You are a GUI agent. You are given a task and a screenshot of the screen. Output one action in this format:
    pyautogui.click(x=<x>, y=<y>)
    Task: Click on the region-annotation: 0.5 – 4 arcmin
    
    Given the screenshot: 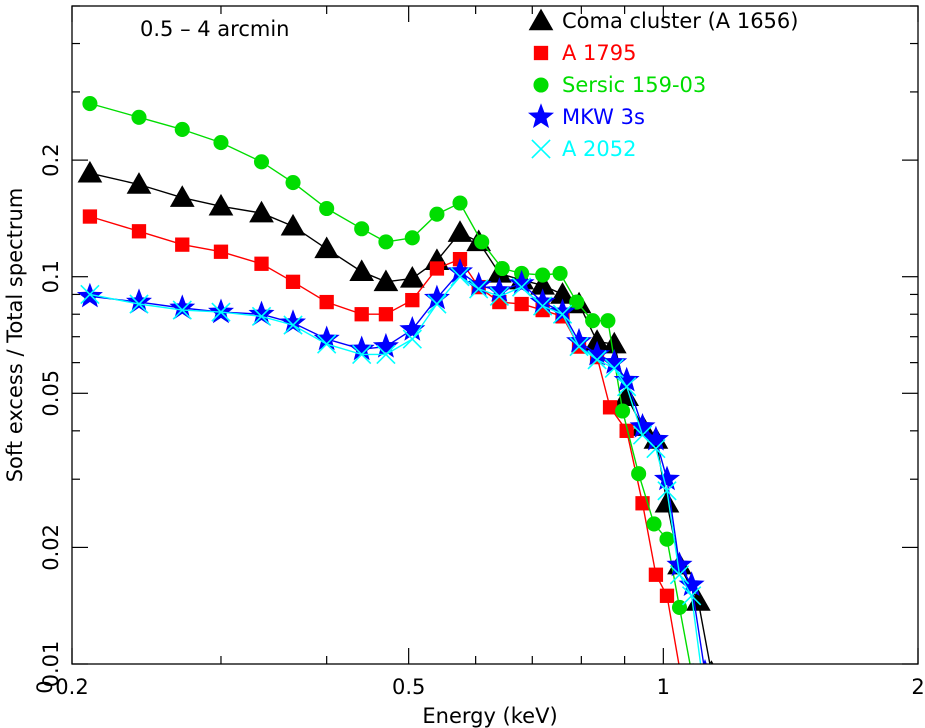 What is the action you would take?
    pyautogui.click(x=214, y=29)
    